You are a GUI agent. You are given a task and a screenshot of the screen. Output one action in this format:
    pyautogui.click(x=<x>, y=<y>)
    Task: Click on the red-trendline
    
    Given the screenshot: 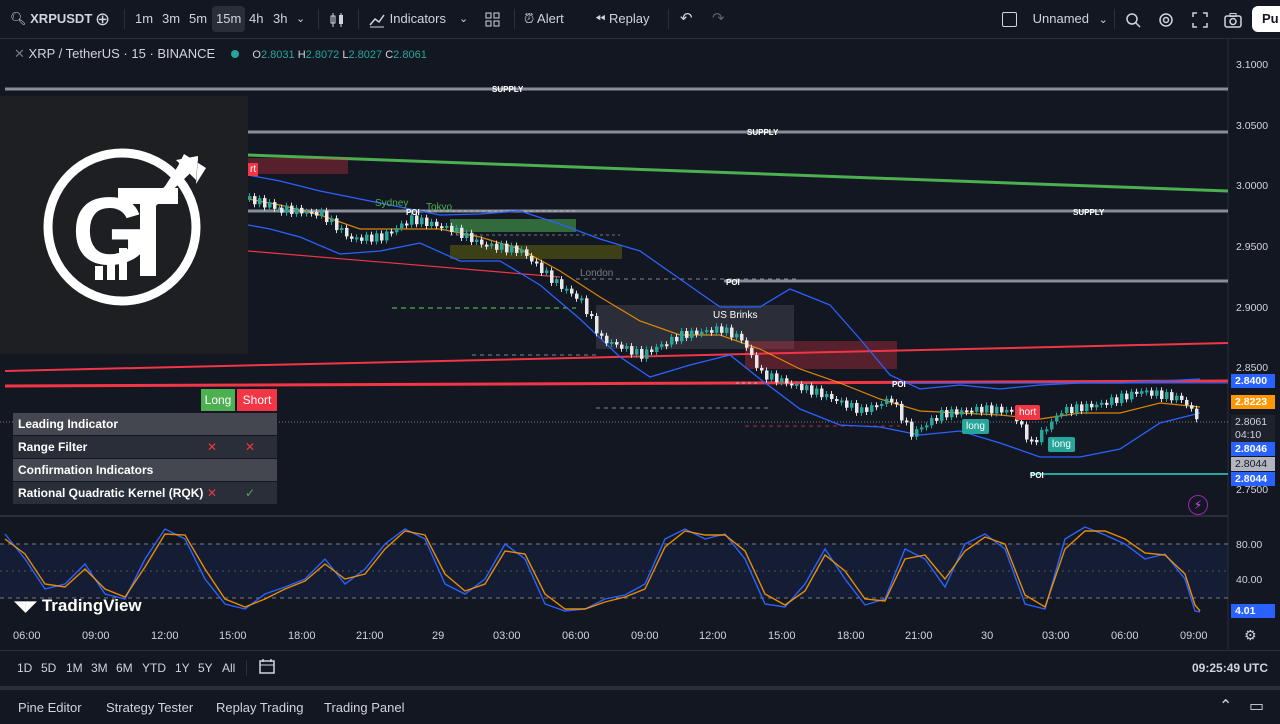 What is the action you would take?
    pyautogui.click(x=616, y=357)
    